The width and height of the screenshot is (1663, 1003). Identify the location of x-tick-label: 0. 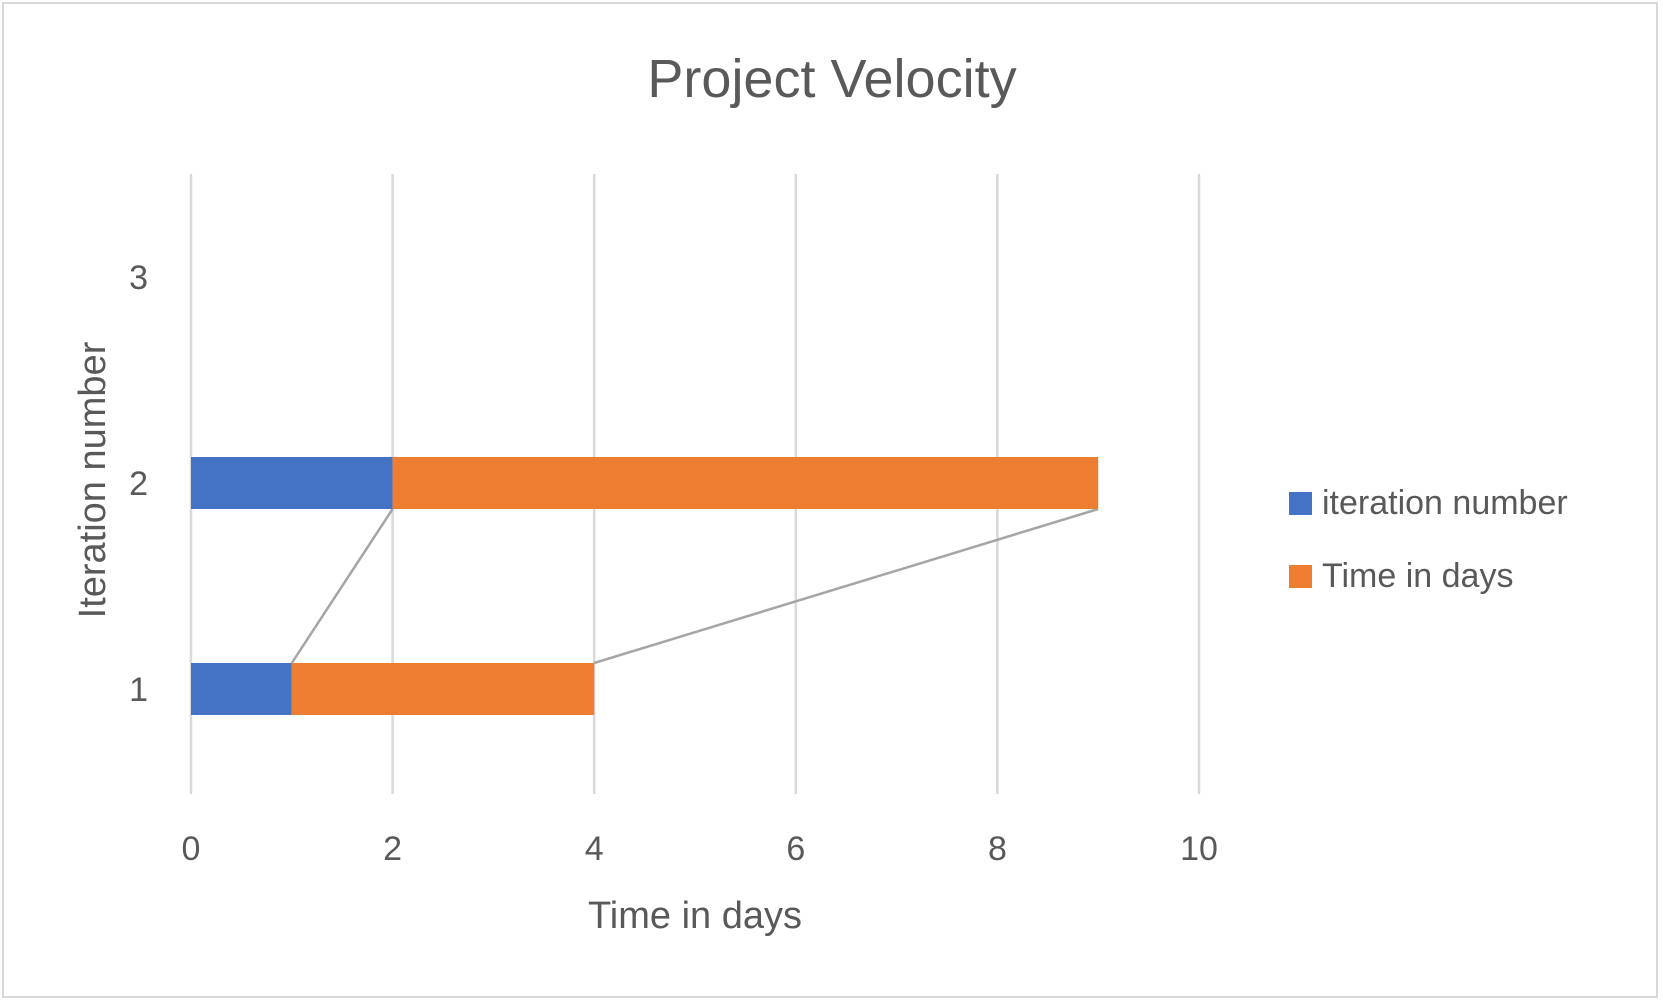
(191, 849).